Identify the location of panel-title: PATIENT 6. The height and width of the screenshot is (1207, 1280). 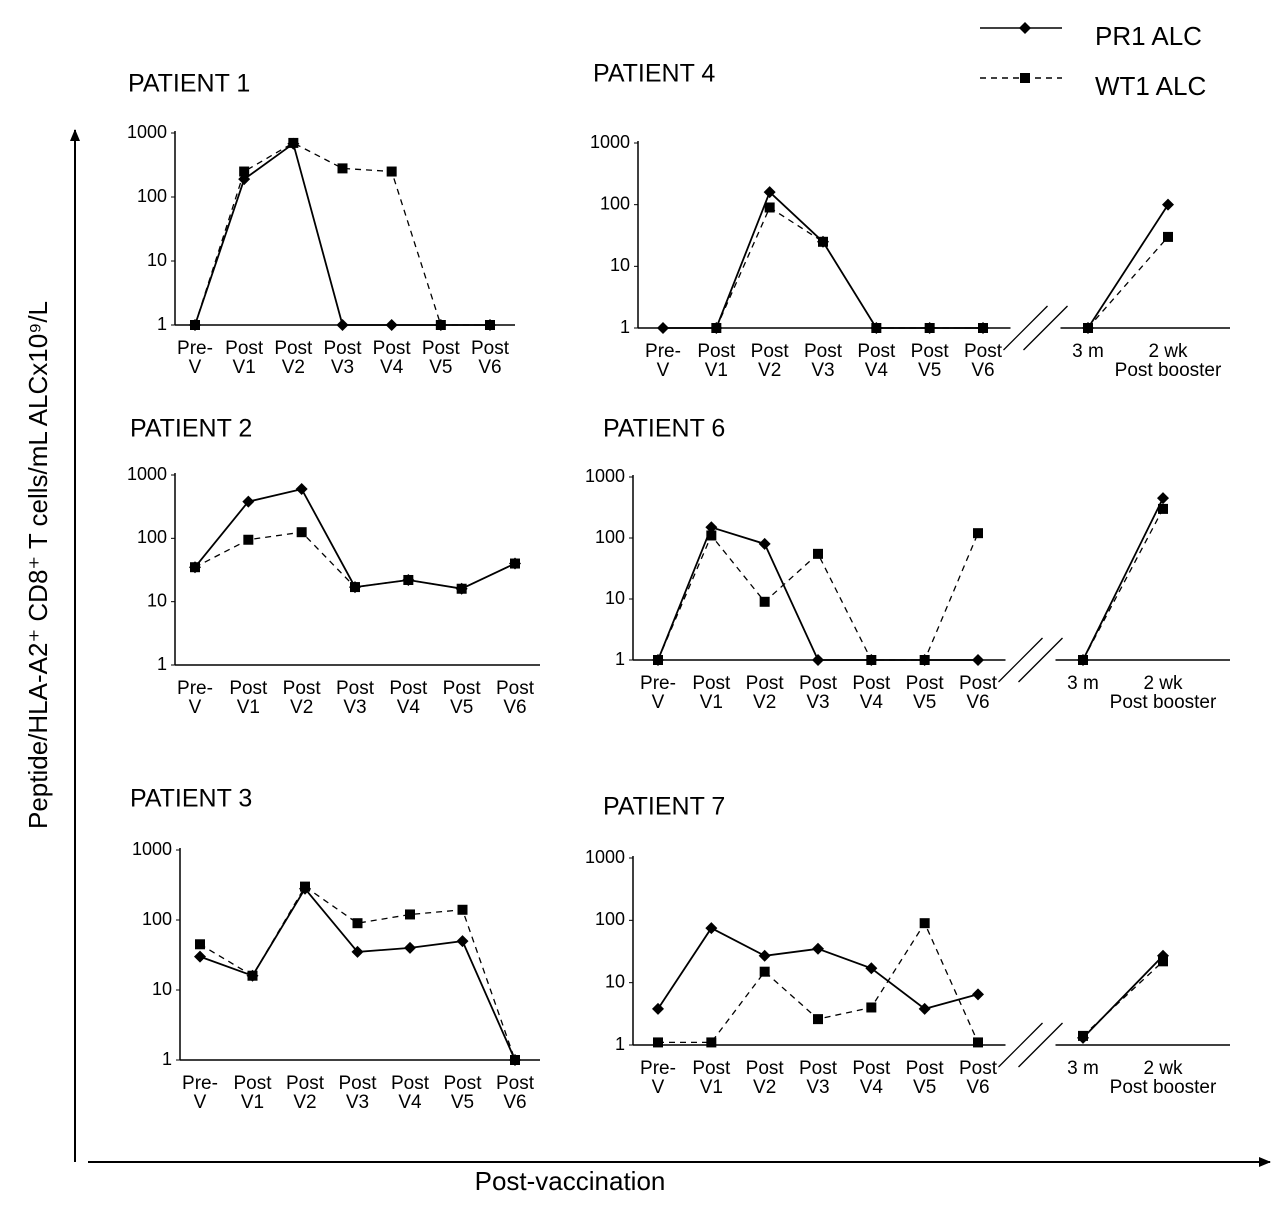
(664, 429).